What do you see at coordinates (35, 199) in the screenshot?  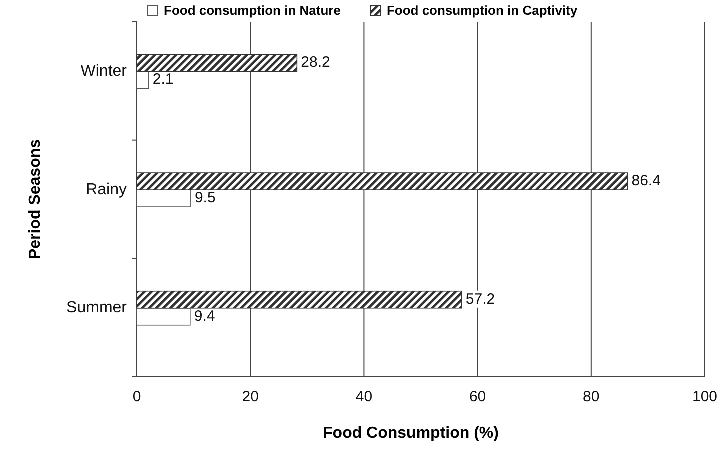 I see `y-axis-title: Period Seasons` at bounding box center [35, 199].